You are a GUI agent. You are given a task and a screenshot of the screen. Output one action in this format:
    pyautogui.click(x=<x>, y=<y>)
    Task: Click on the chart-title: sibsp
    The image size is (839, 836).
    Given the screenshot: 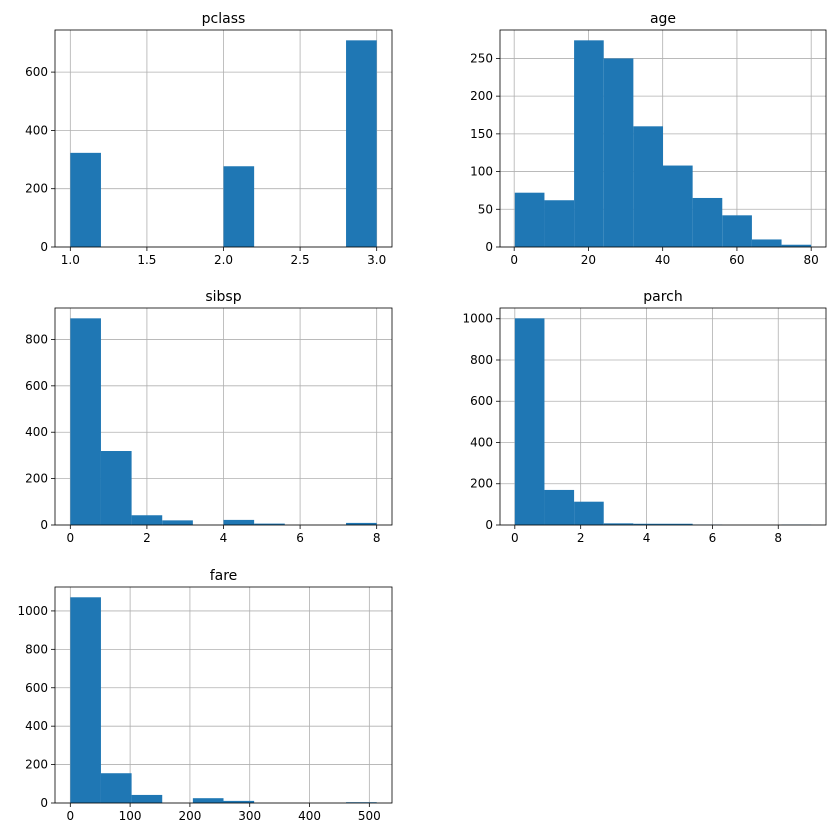 What is the action you would take?
    pyautogui.click(x=223, y=297)
    